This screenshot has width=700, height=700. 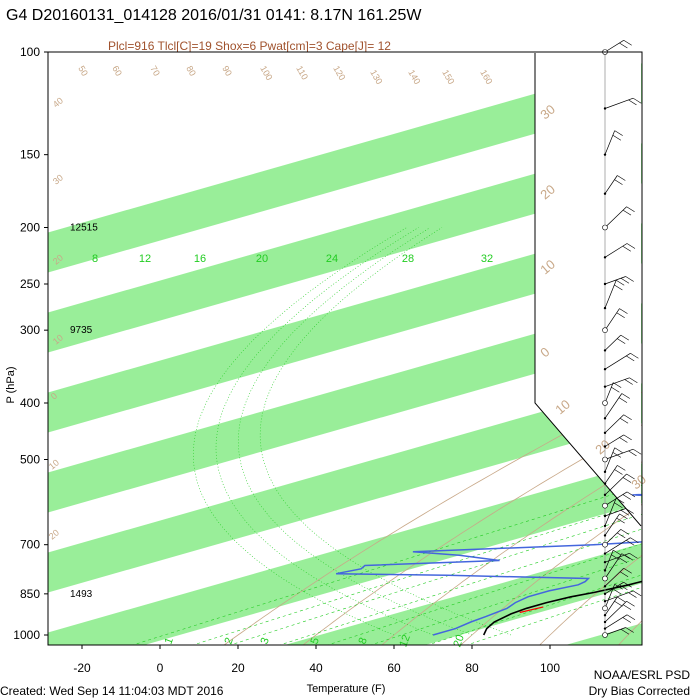 What do you see at coordinates (238, 668) in the screenshot?
I see `x-tick-label: 20` at bounding box center [238, 668].